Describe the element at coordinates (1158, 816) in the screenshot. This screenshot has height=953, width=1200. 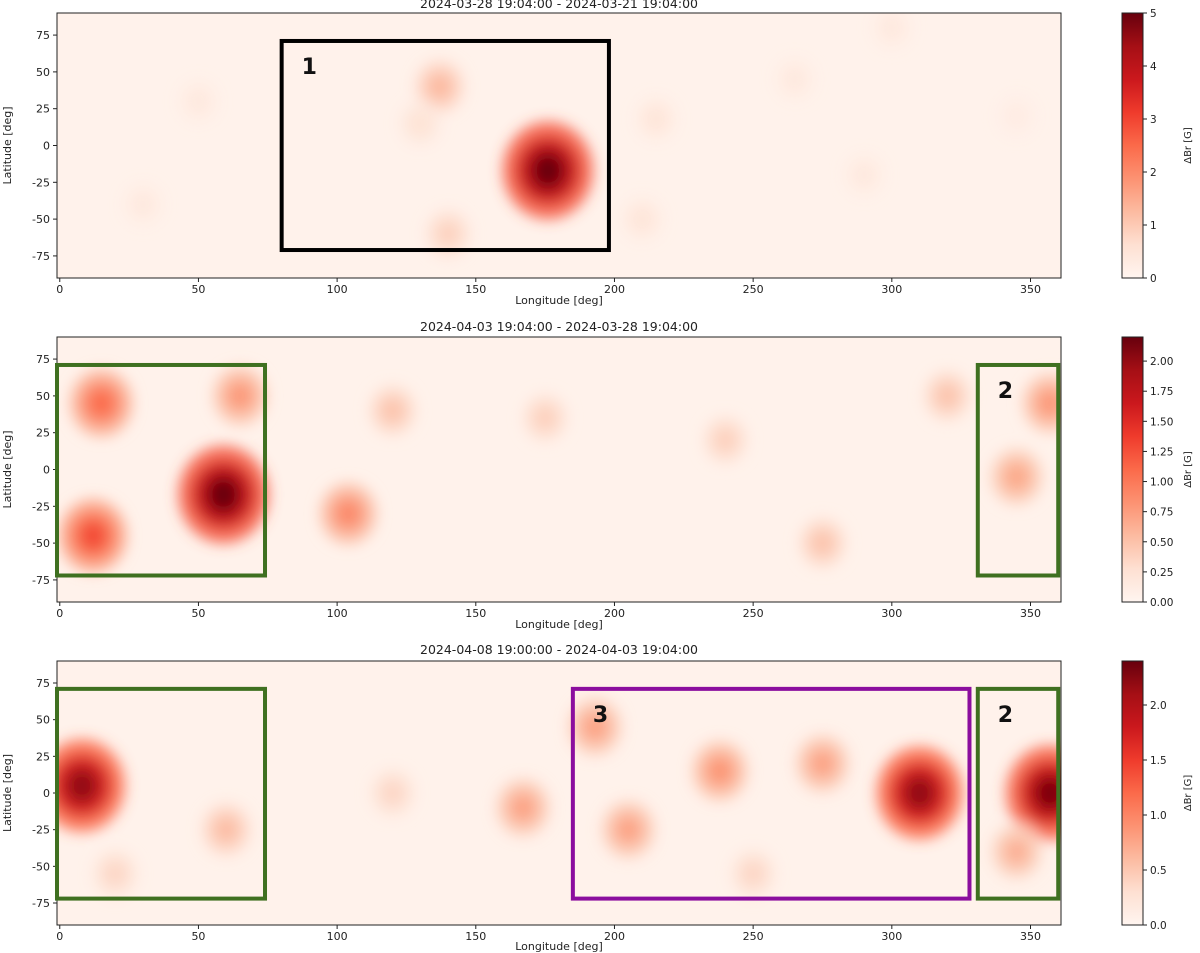
I see `colorbar-tick-label: 1.0` at that location.